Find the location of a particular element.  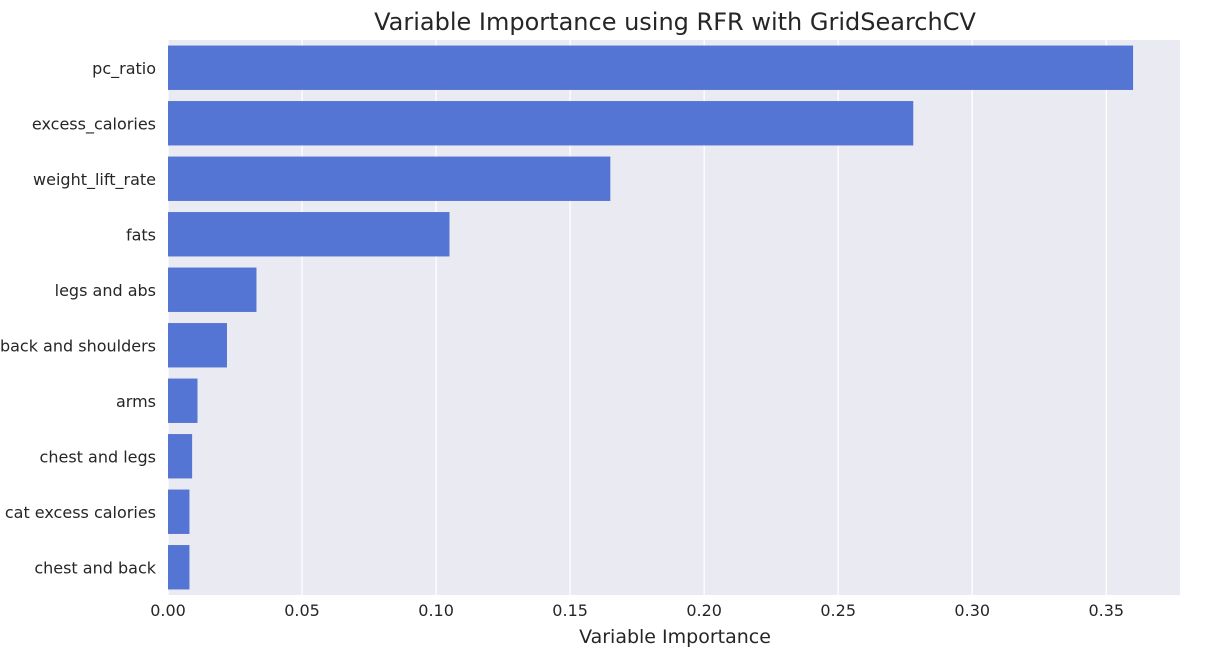

y-tick-label: excess_calories is located at coordinates (94, 124).